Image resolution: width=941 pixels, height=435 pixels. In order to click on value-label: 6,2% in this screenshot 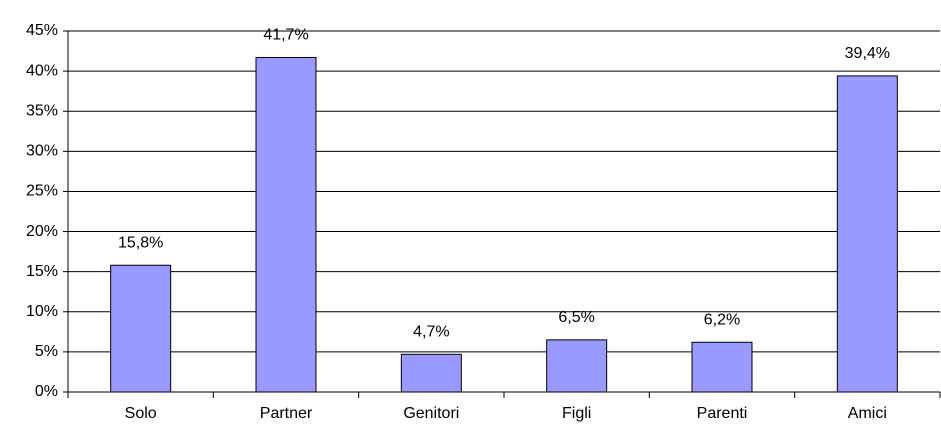, I will do `click(722, 319)`.